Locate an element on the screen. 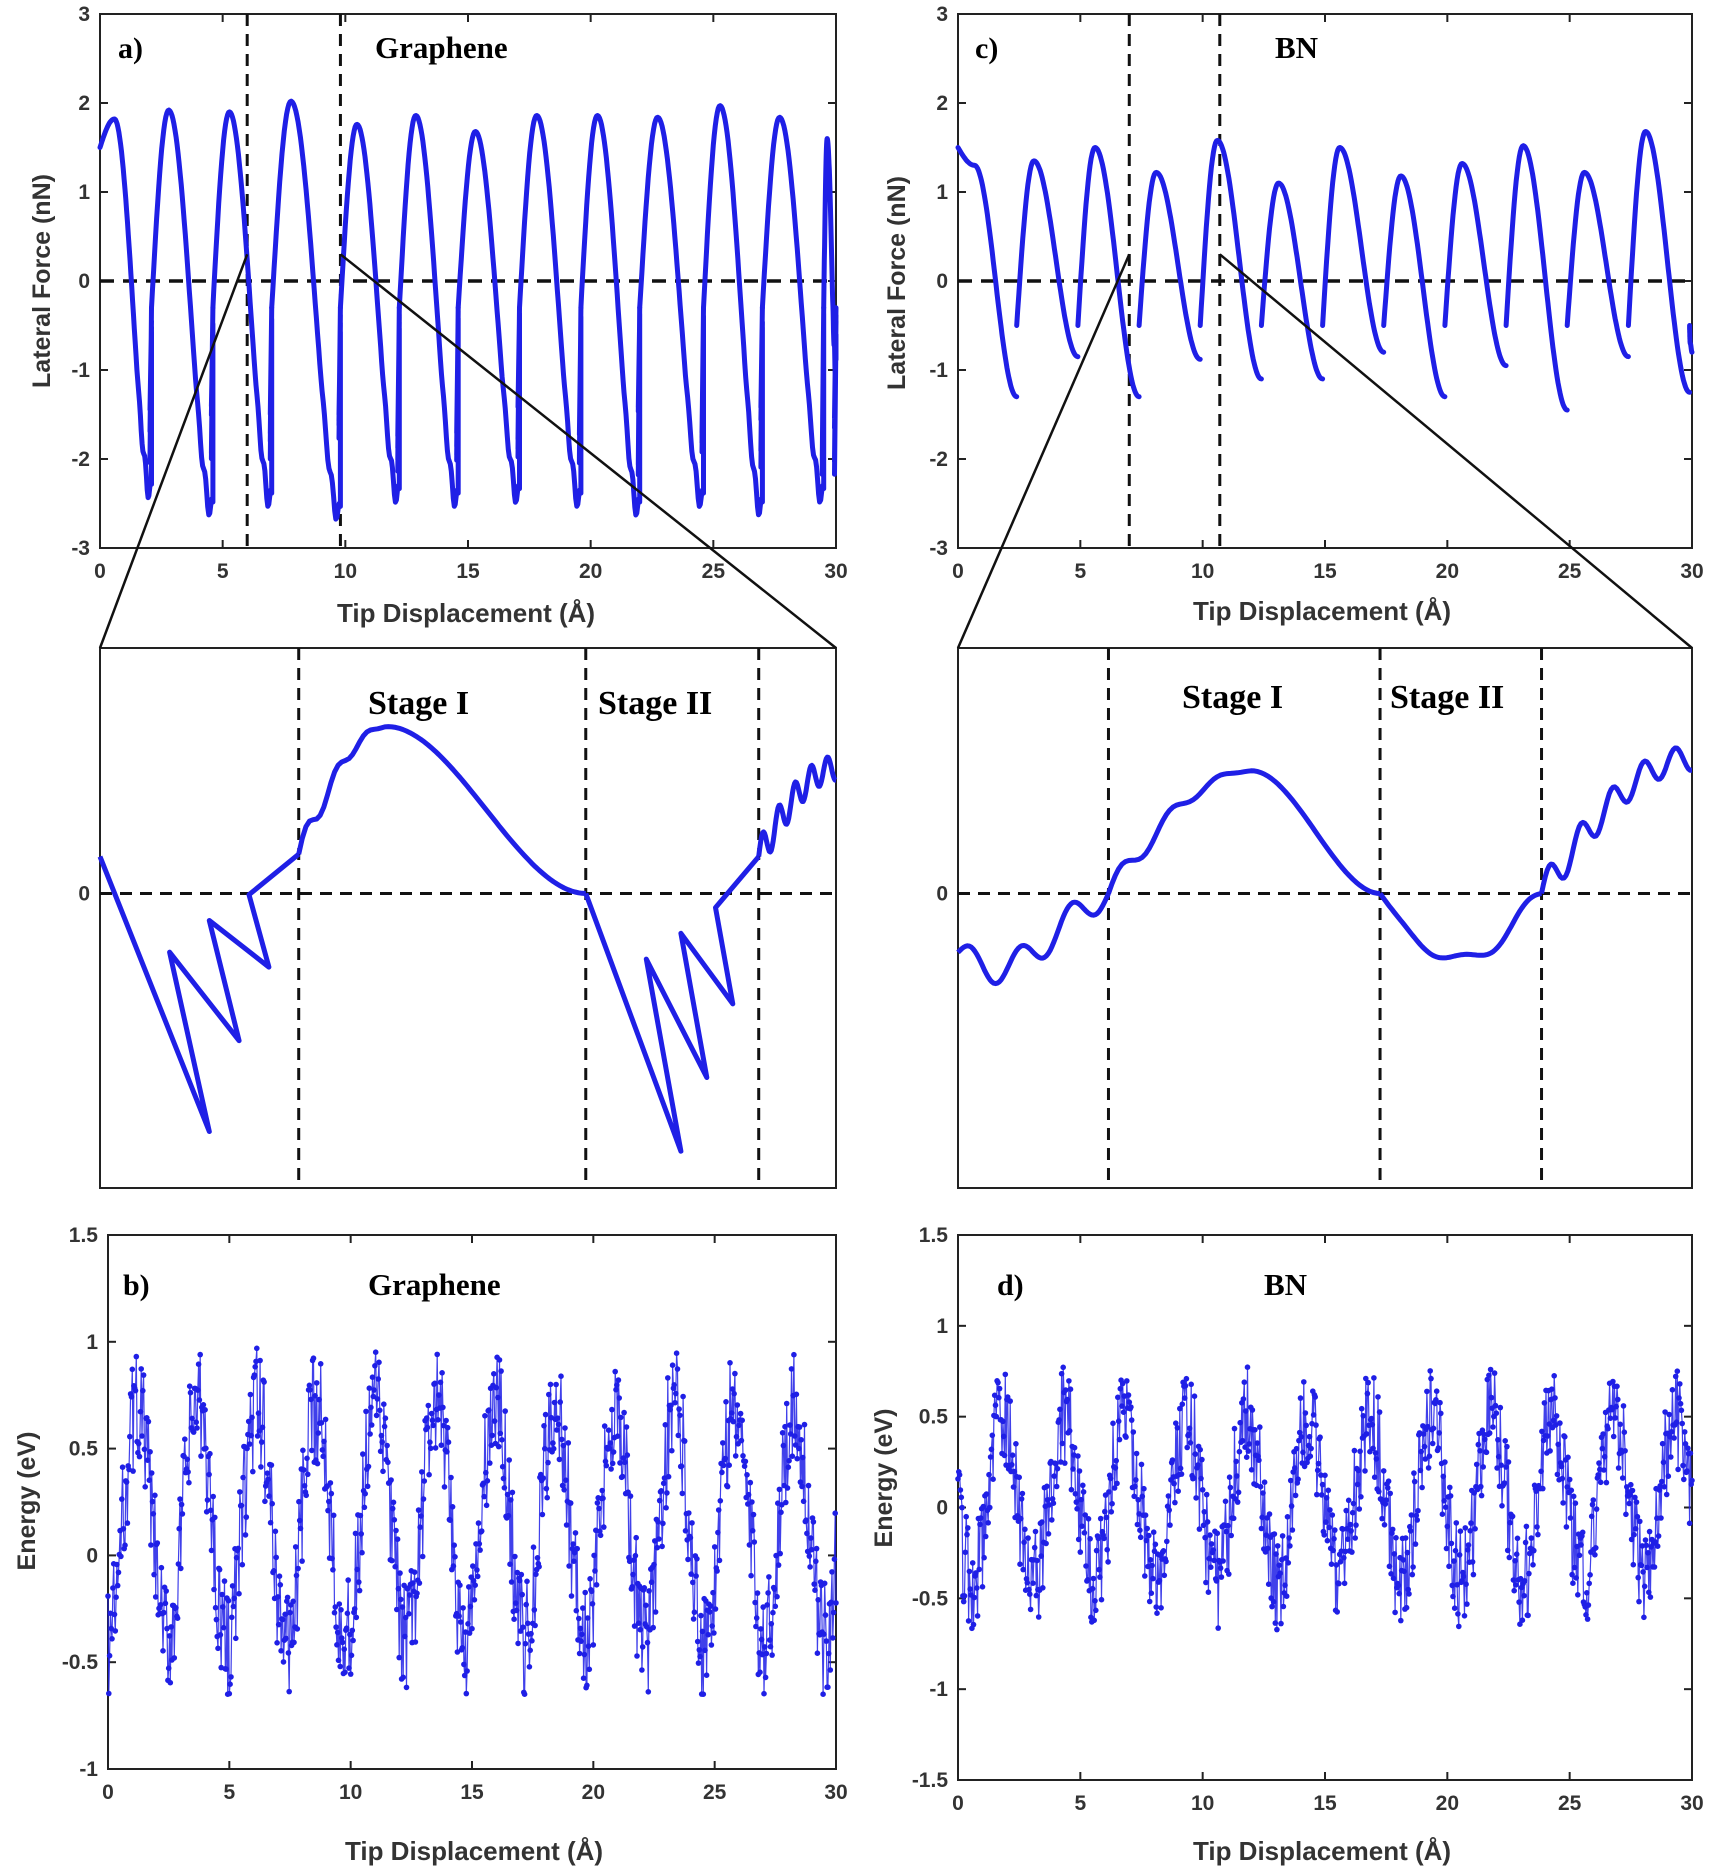 This screenshot has width=1717, height=1871. panel-a-inset-stick-slip-segment is located at coordinates (672, 1004).